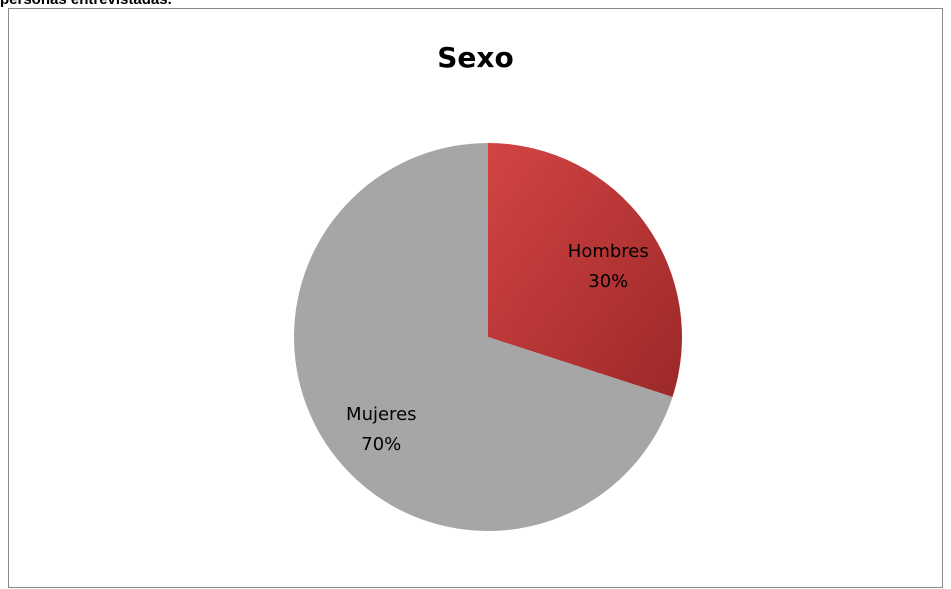 Image resolution: width=951 pixels, height=589 pixels. I want to click on top-caption: personas entrevistadas., so click(86, 4).